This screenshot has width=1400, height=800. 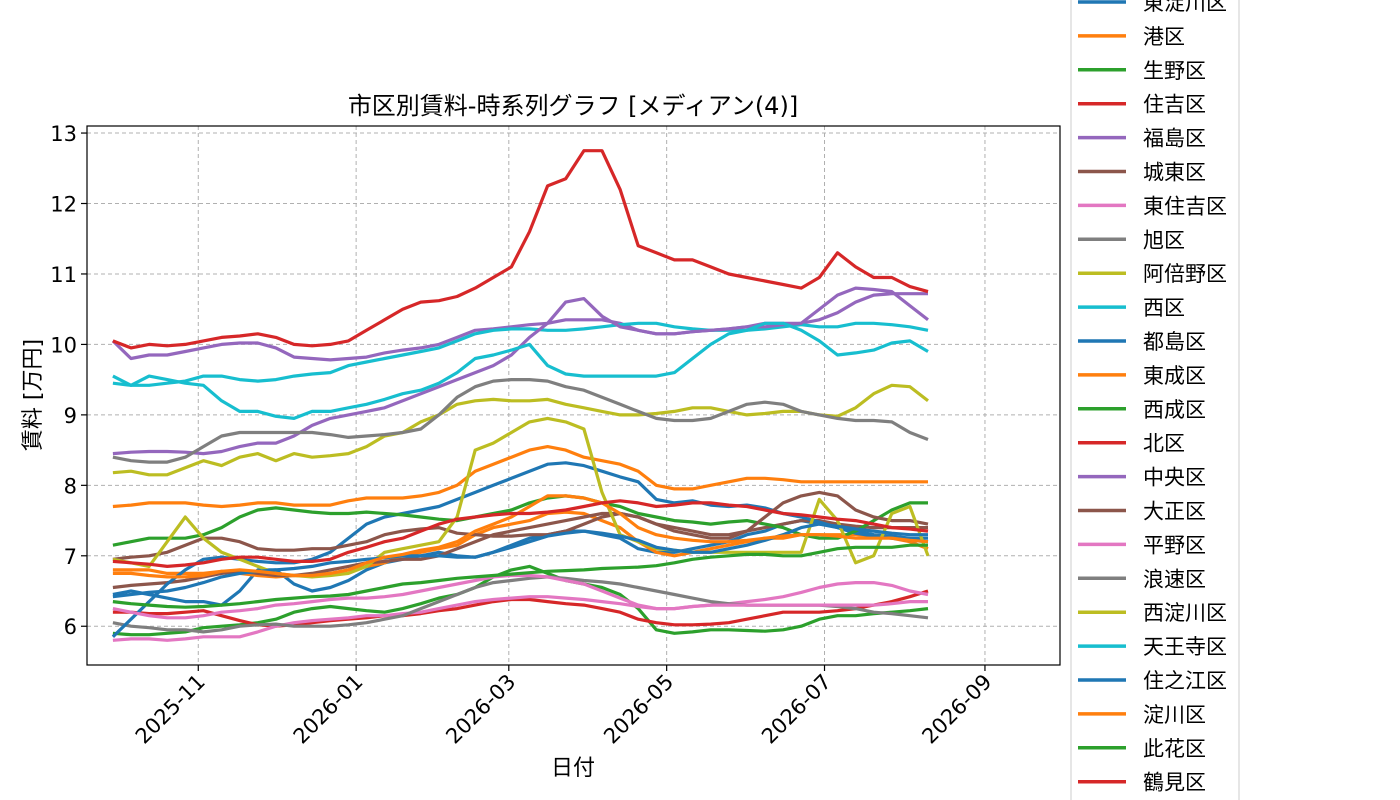 I want to click on legend-label: 東成区, so click(x=1174, y=376).